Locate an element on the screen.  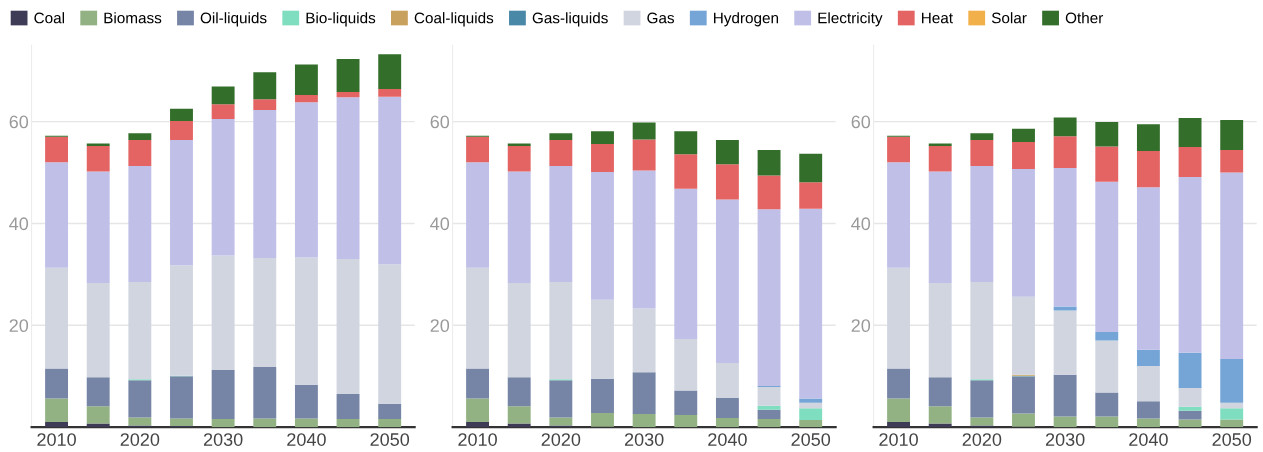
legend-label: Bio-liquids is located at coordinates (341, 19).